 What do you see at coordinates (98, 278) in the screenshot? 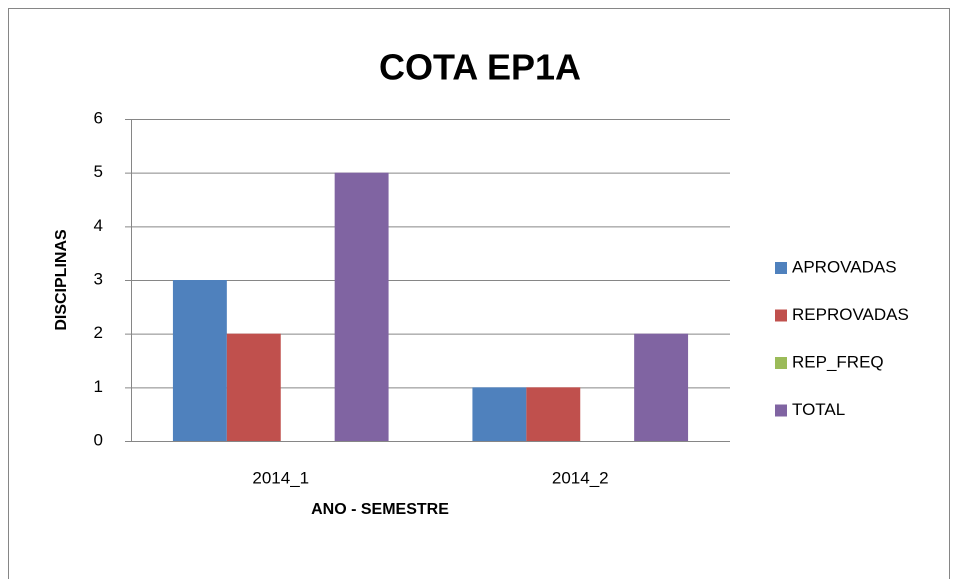
I see `y-tick-label: 3` at bounding box center [98, 278].